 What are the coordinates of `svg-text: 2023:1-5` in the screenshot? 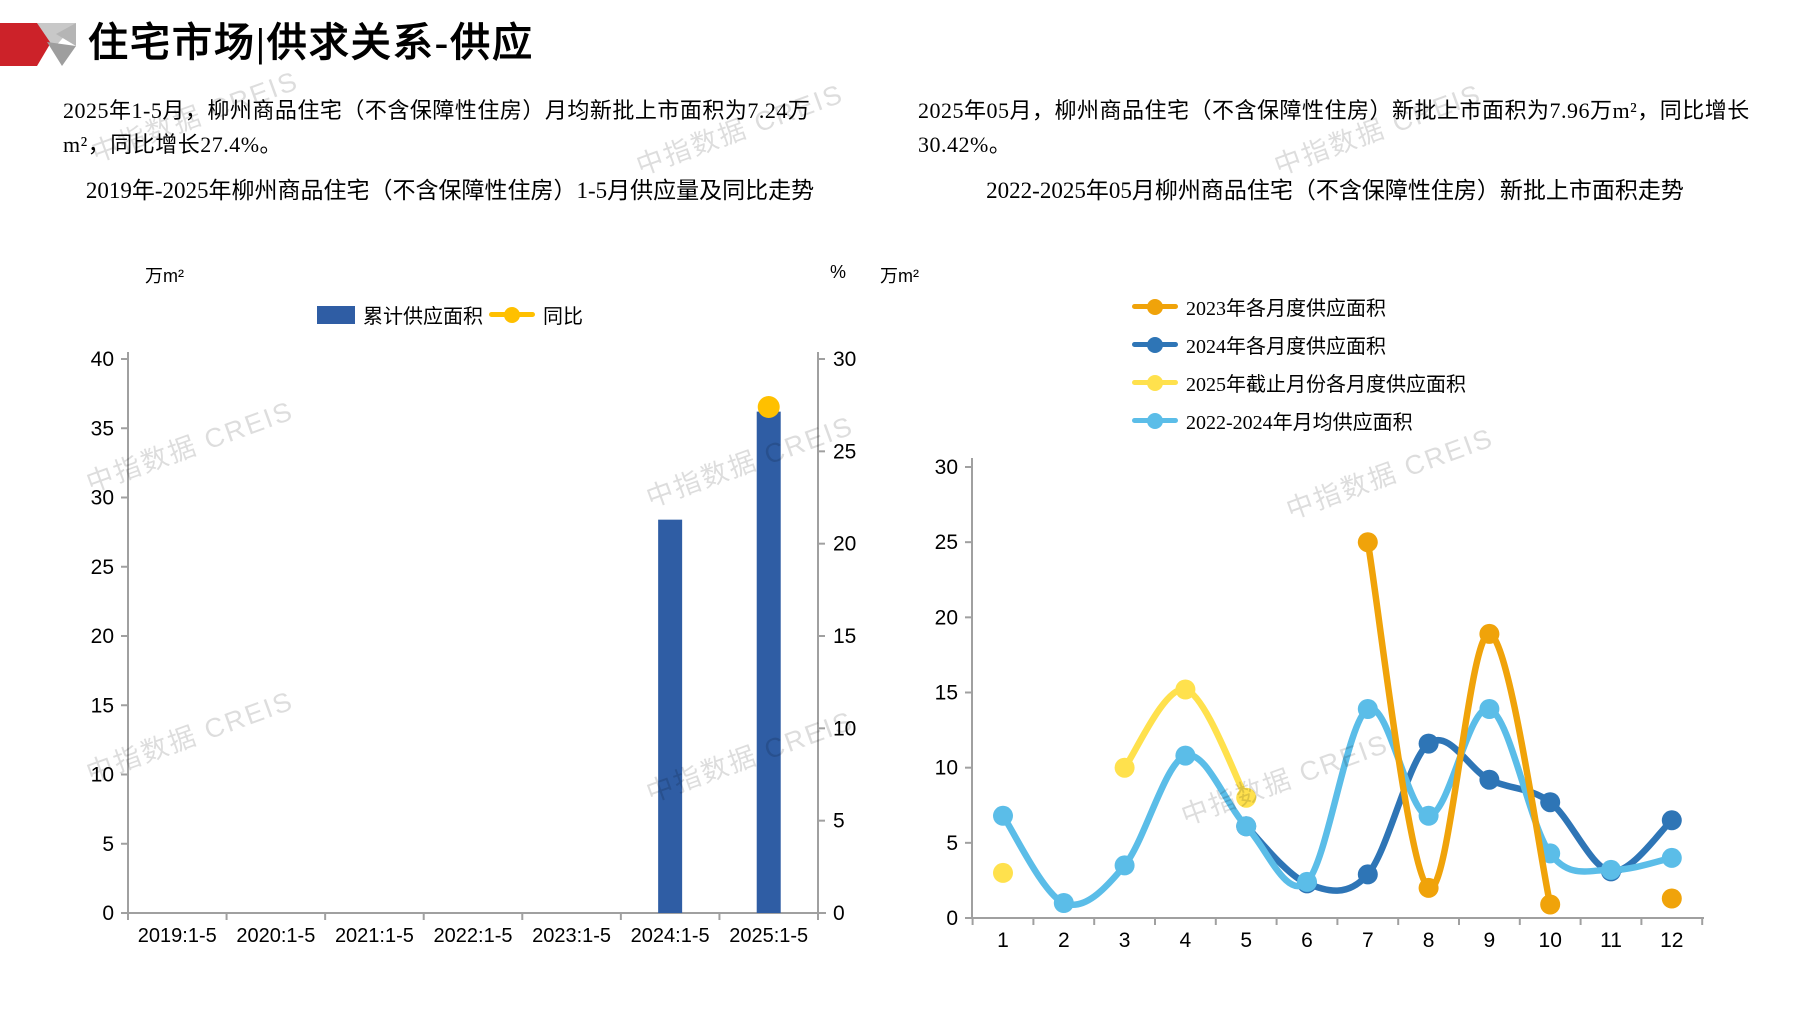 It's located at (571, 936).